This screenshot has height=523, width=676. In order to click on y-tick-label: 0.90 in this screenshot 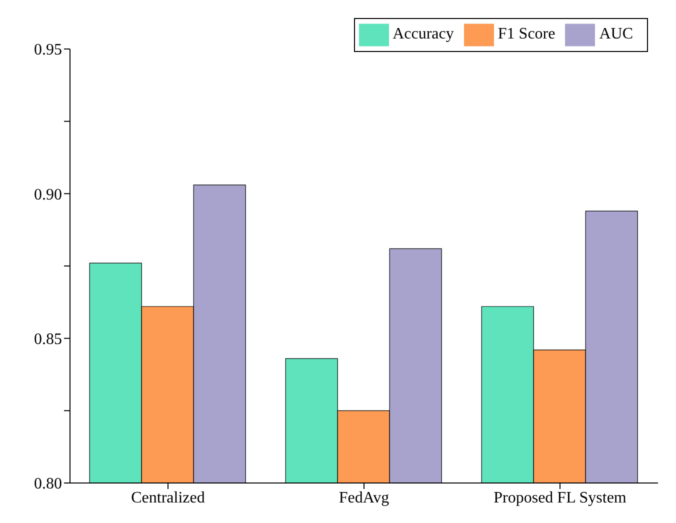, I will do `click(48, 195)`.